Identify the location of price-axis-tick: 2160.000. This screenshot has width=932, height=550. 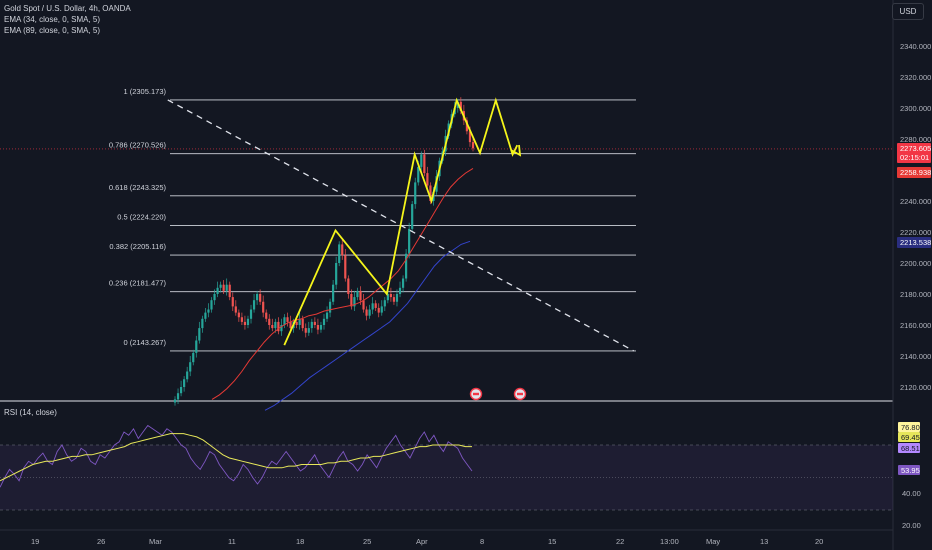
(915, 325).